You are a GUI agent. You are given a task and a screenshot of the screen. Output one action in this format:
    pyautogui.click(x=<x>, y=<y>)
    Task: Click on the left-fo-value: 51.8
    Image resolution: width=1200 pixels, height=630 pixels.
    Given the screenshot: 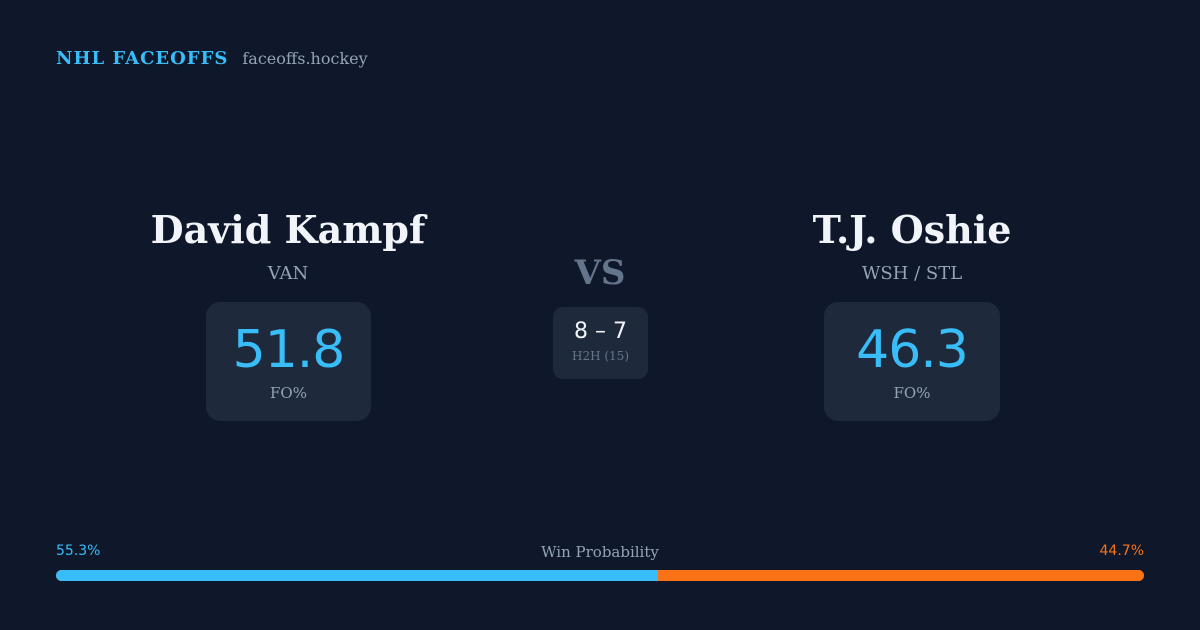 What is the action you would take?
    pyautogui.click(x=289, y=350)
    